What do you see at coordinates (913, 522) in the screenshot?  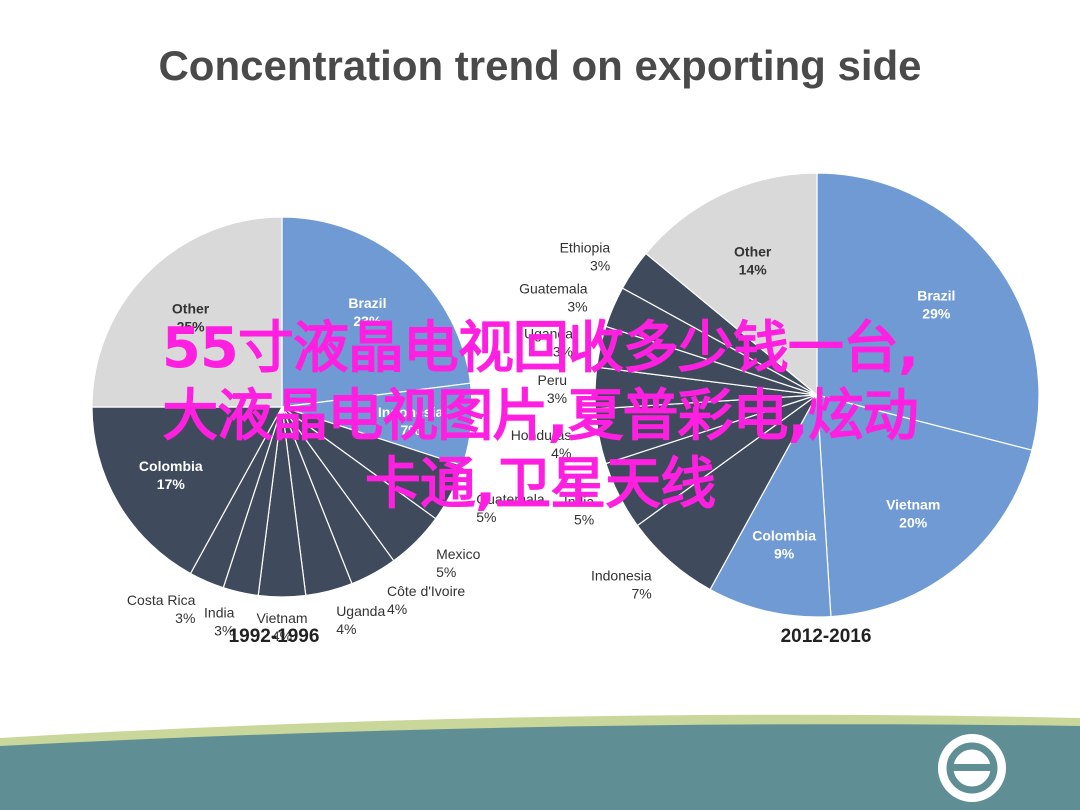 I see `pie-value-vietnam: 20%` at bounding box center [913, 522].